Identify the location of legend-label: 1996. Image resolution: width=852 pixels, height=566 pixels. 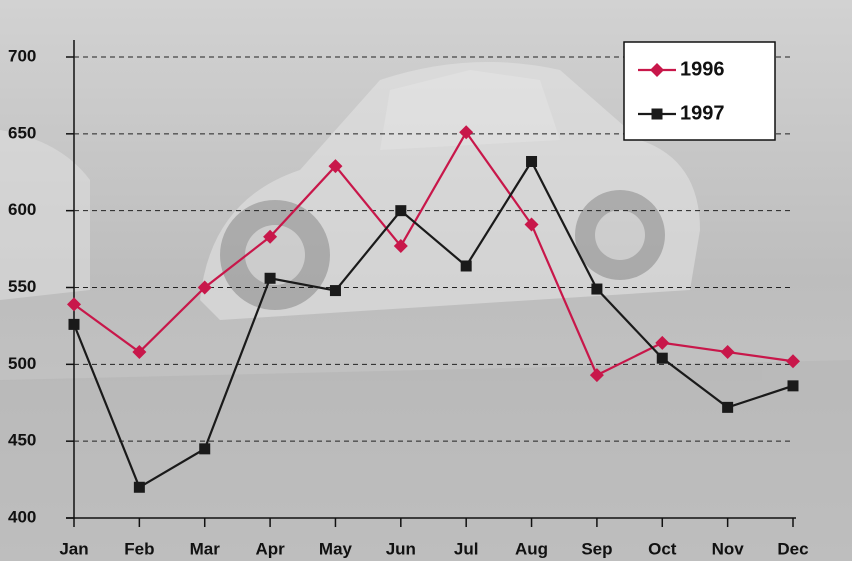
(702, 69).